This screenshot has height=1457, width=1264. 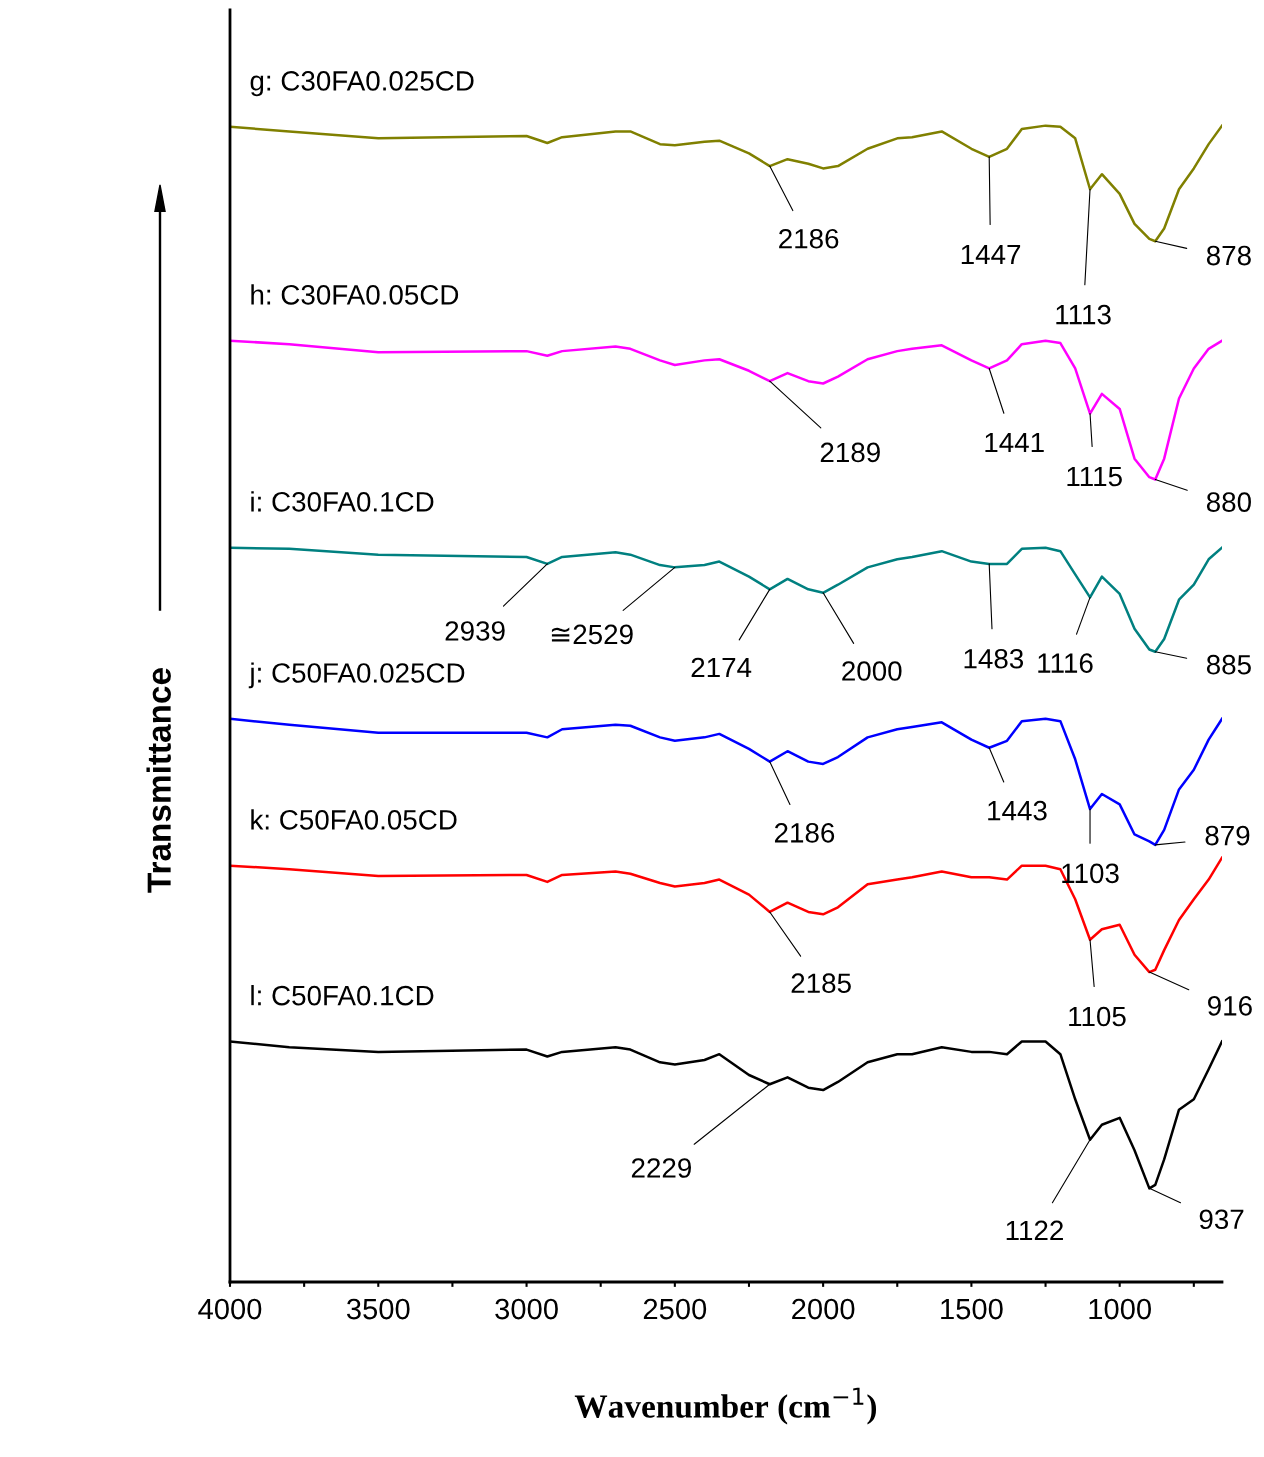 What do you see at coordinates (1228, 502) in the screenshot?
I see `annotation: 880` at bounding box center [1228, 502].